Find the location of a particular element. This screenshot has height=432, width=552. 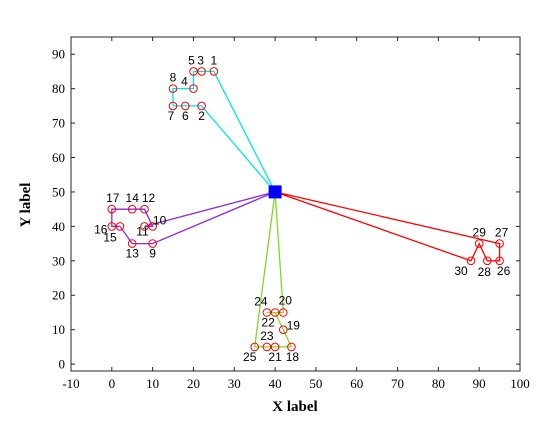

point-label-17: 17 is located at coordinates (113, 198).